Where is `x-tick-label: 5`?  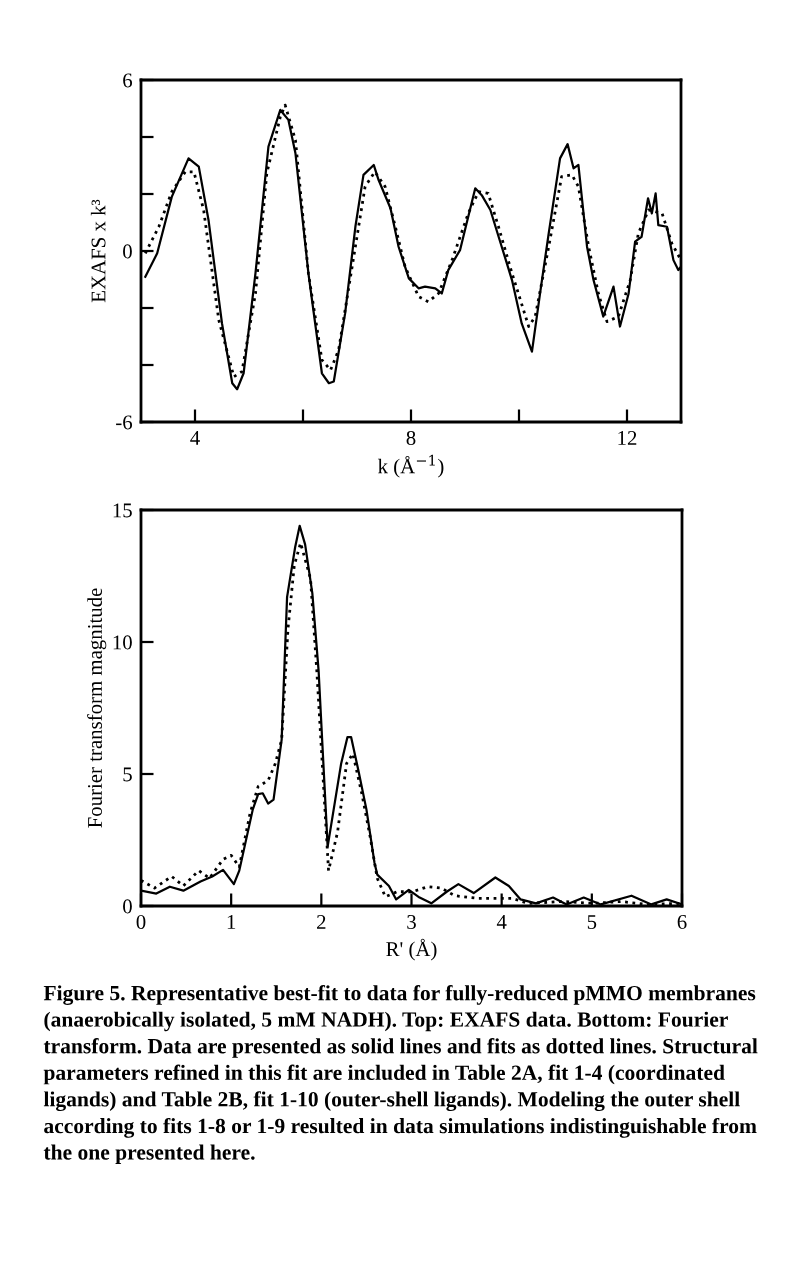 x-tick-label: 5 is located at coordinates (592, 922).